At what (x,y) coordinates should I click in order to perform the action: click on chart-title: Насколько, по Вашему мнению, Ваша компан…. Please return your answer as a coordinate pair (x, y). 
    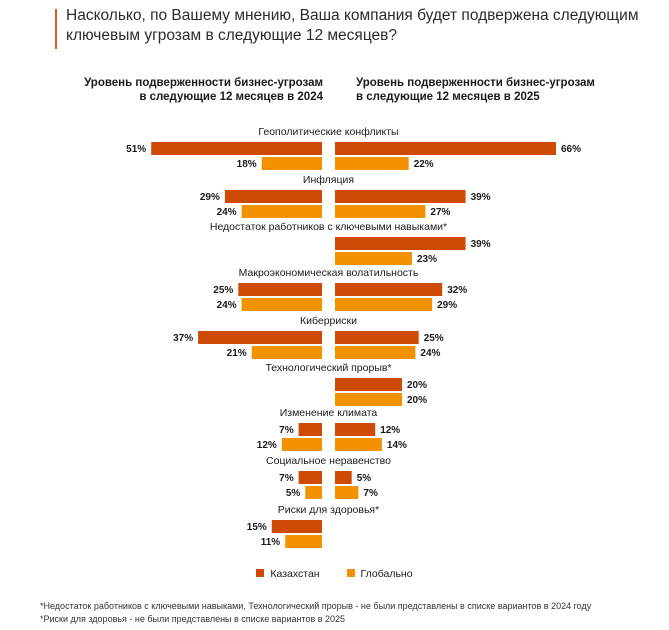
    Looking at the image, I should click on (352, 25).